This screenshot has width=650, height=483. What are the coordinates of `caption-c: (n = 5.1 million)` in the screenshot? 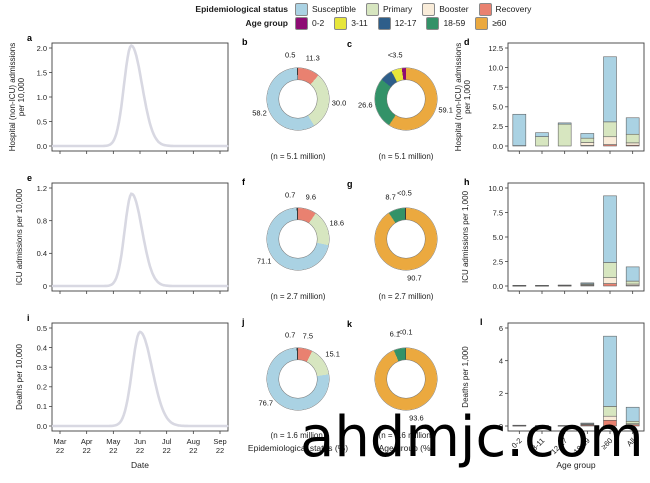 It's located at (406, 156).